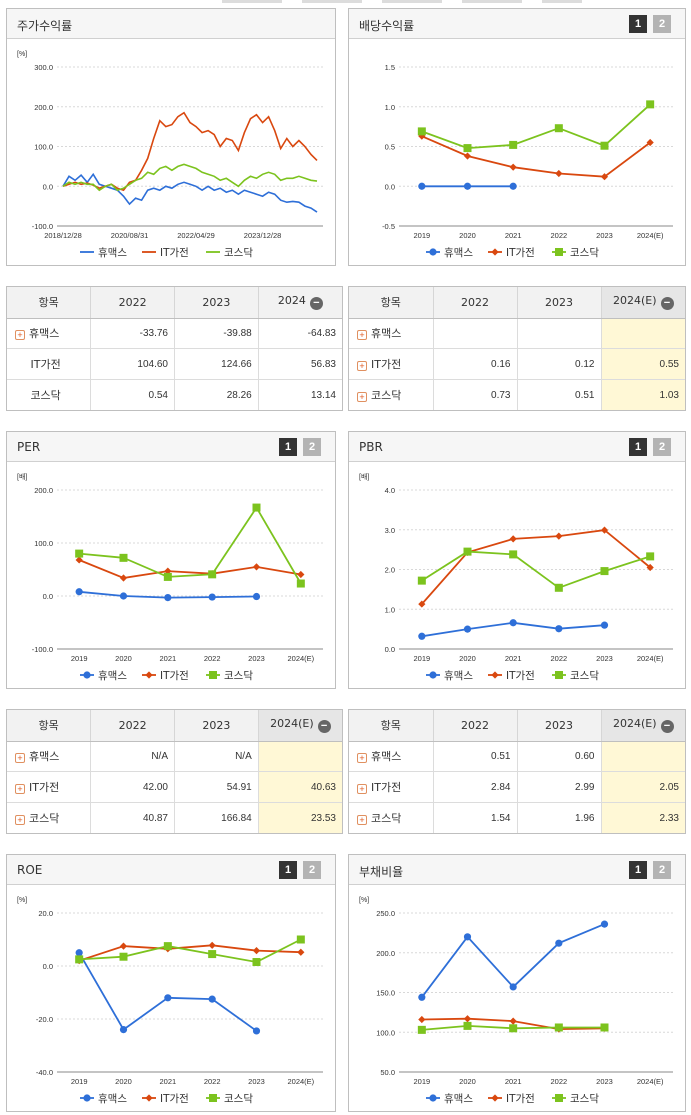 The width and height of the screenshot is (691, 1115). I want to click on header-year: 2024(E) −, so click(642, 303).